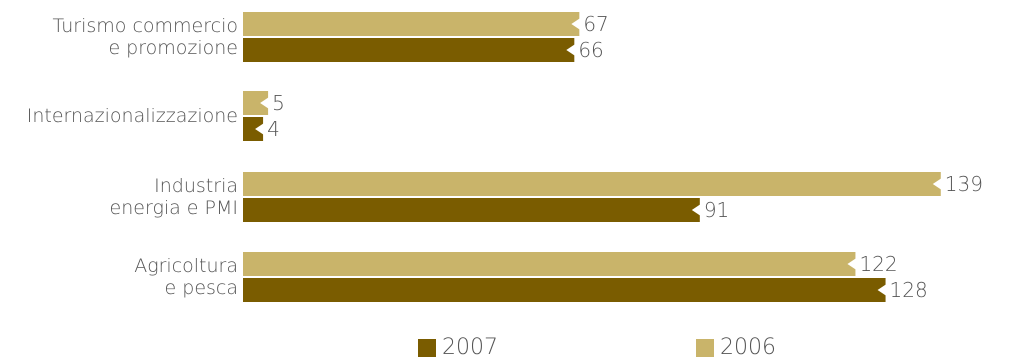  What do you see at coordinates (696, 210) in the screenshot?
I see `bar-notch-industria-energia-e-pmi-2007` at bounding box center [696, 210].